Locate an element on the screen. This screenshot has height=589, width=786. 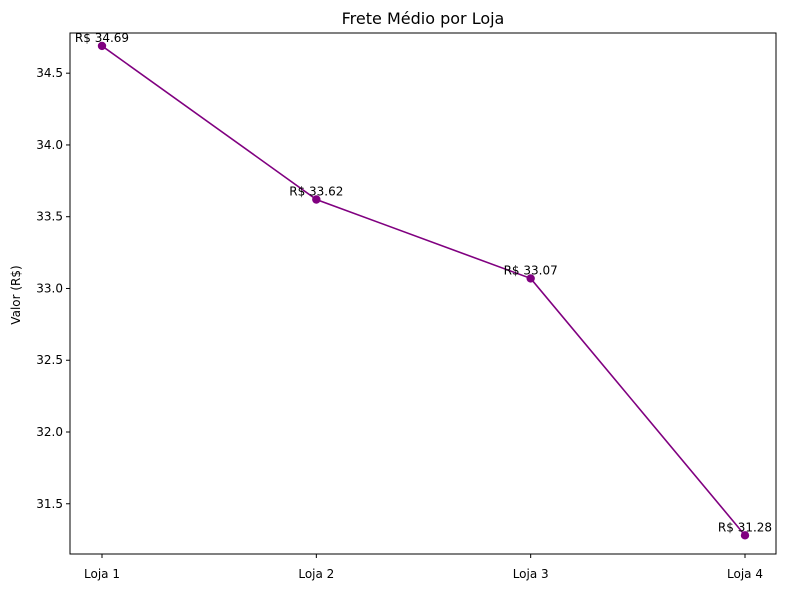
y-axis-ticks: 31.5 32.0 32.5 33.0 33.5 34.0 34.5 is located at coordinates (53, 288).